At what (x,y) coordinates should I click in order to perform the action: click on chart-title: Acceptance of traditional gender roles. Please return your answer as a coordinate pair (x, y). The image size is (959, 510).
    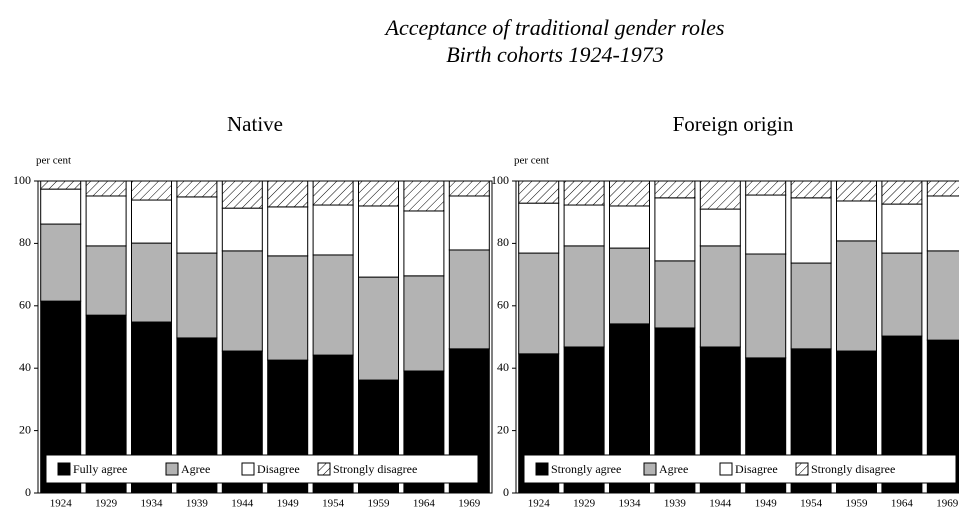
    Looking at the image, I should click on (554, 27).